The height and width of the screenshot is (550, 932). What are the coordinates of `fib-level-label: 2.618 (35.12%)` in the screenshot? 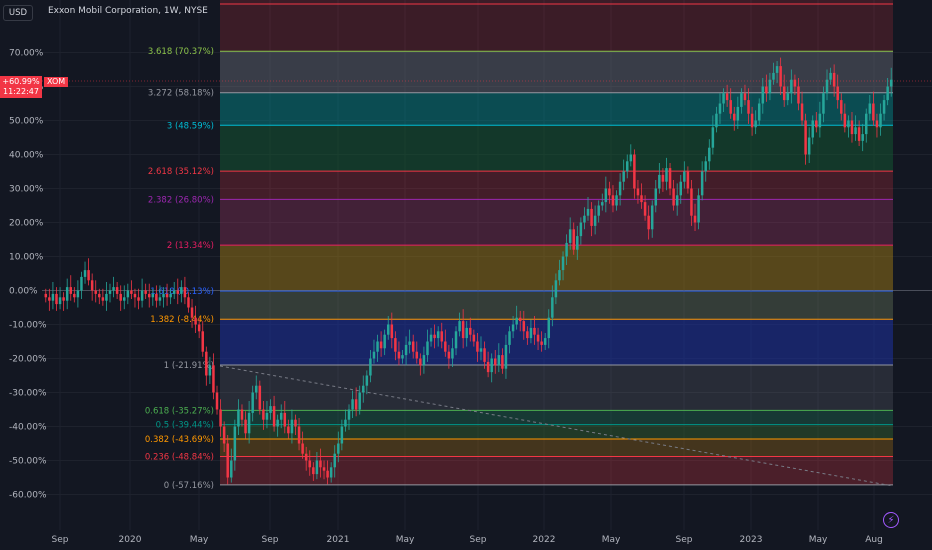 It's located at (181, 172).